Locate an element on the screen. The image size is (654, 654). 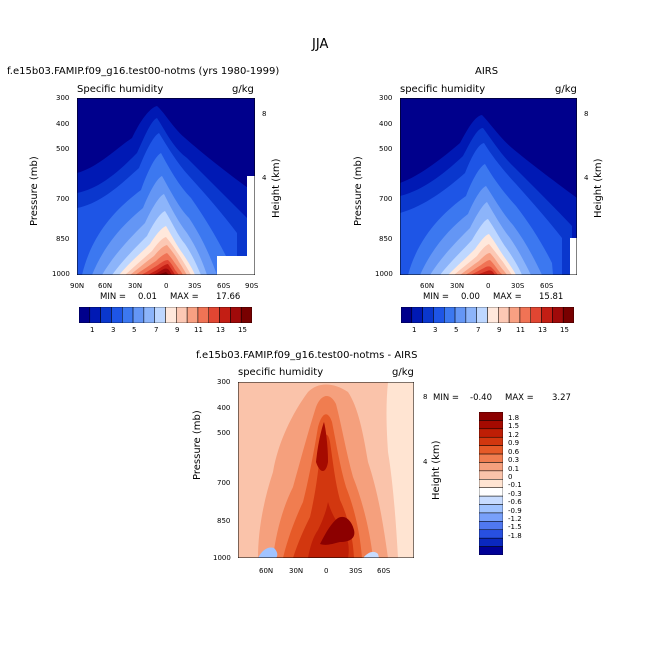
right-cb-label: 13 is located at coordinates (542, 330).